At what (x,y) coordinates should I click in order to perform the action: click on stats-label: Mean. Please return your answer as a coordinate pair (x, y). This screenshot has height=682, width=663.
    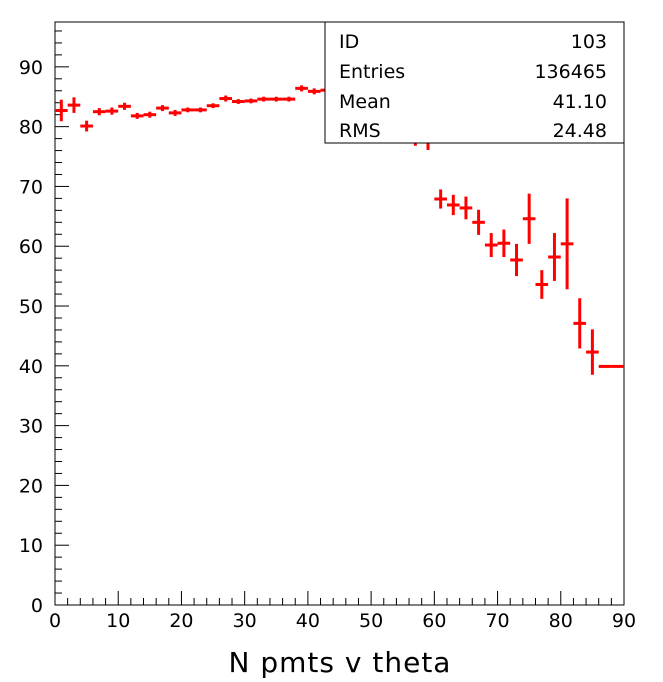
    Looking at the image, I should click on (365, 102).